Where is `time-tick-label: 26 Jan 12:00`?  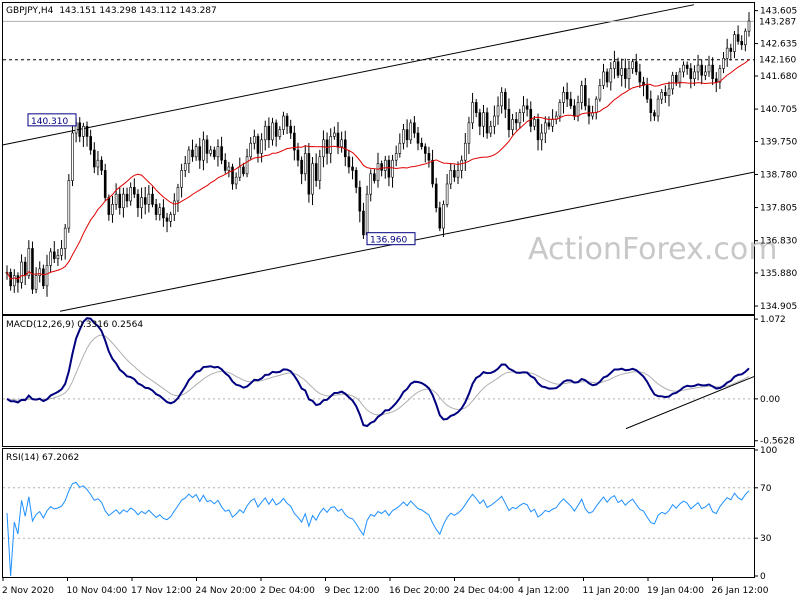
time-tick-label: 26 Jan 12:00 is located at coordinates (740, 591).